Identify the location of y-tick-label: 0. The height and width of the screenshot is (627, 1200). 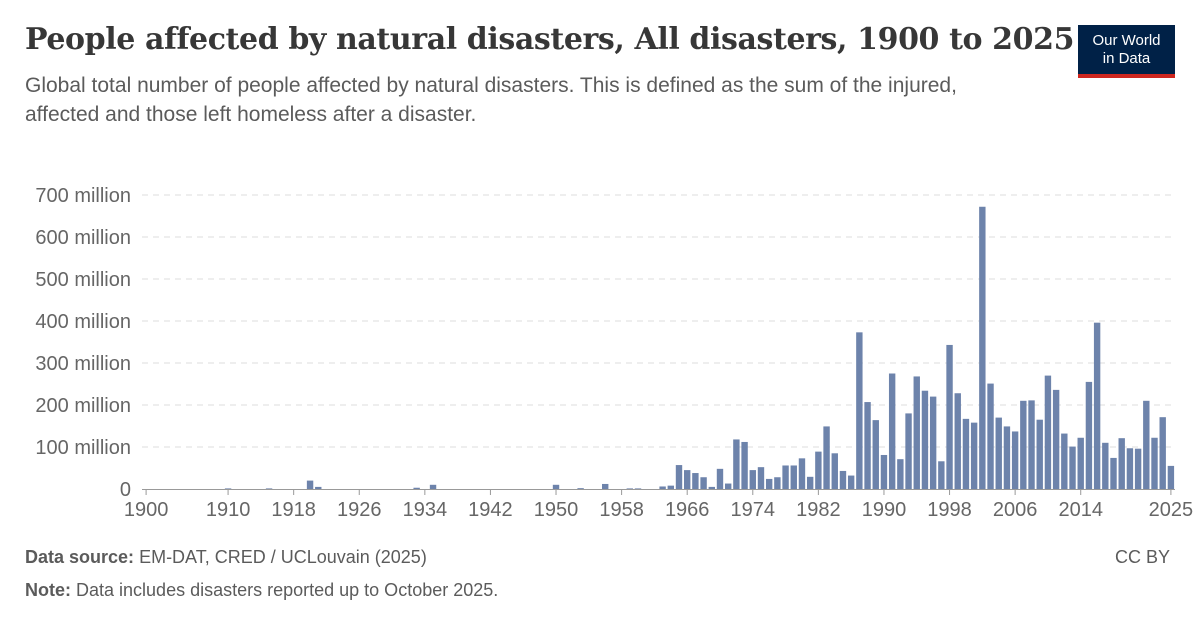
(125, 490).